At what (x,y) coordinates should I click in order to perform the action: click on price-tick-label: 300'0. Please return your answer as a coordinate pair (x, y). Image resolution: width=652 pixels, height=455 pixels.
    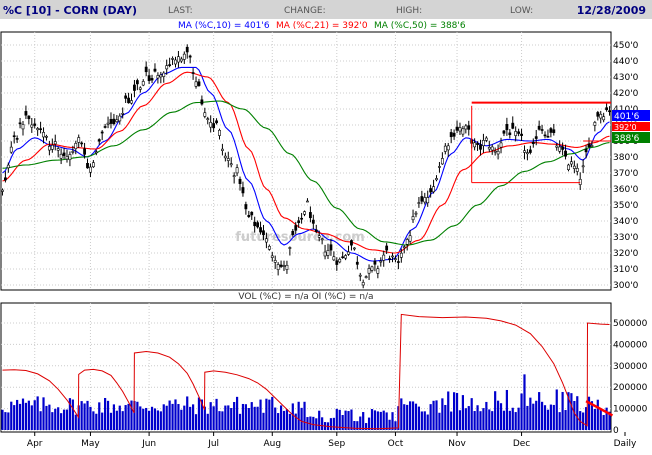
    Looking at the image, I should click on (626, 286).